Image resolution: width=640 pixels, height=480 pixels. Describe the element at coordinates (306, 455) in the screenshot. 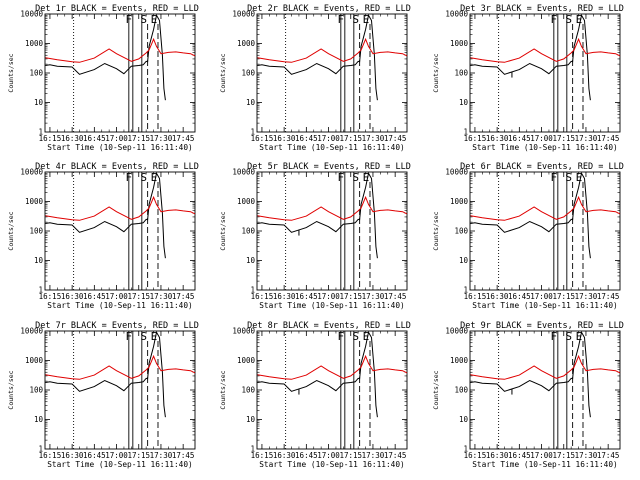

I see `panel-8-xtick-label: 16:45` at that location.